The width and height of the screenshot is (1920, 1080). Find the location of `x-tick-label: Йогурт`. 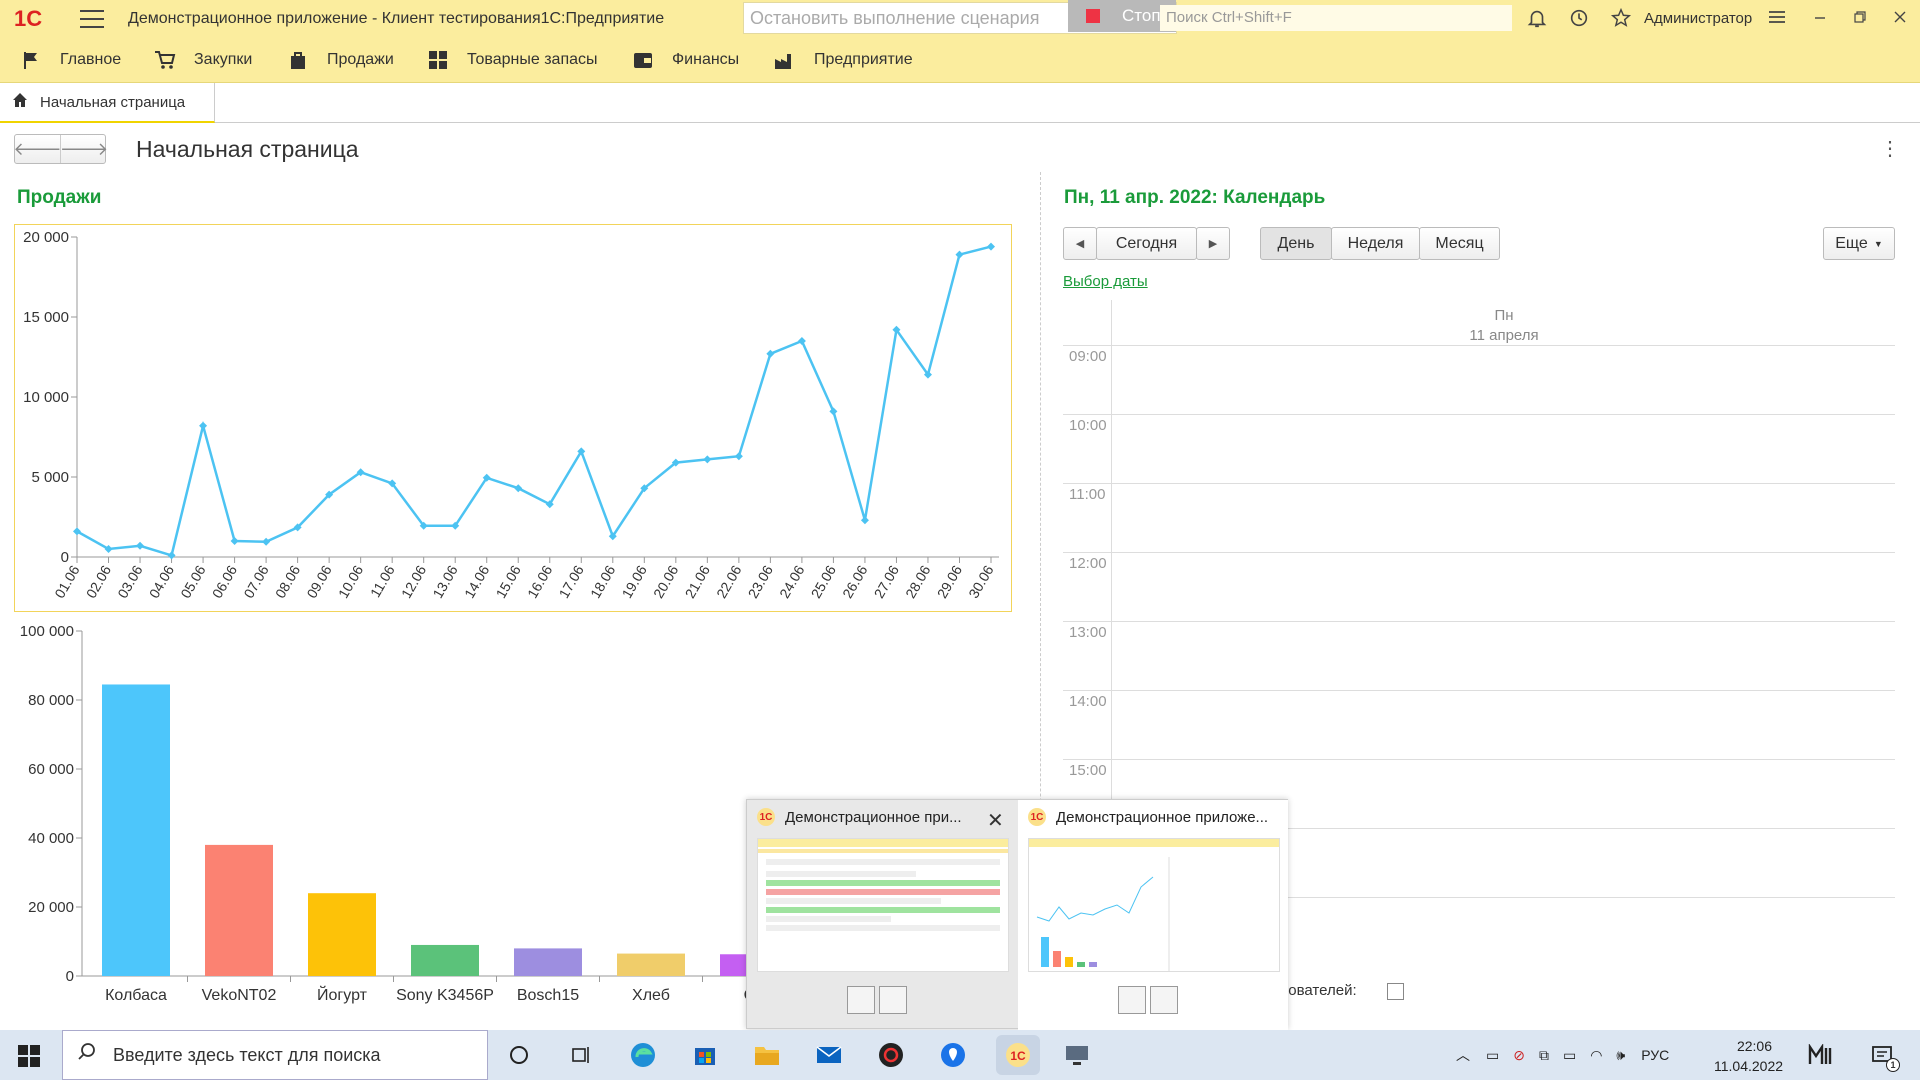

x-tick-label: Йогурт is located at coordinates (342, 994).